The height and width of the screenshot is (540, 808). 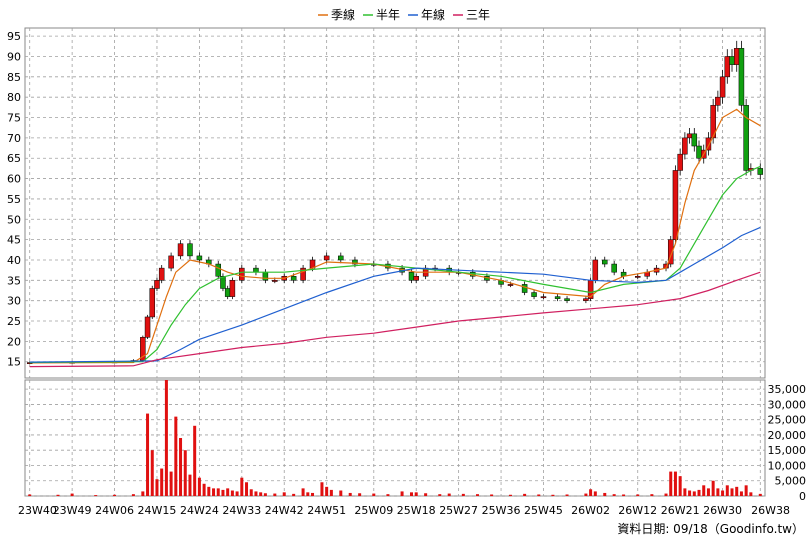 I want to click on legend-label-3: 三年, so click(x=478, y=15).